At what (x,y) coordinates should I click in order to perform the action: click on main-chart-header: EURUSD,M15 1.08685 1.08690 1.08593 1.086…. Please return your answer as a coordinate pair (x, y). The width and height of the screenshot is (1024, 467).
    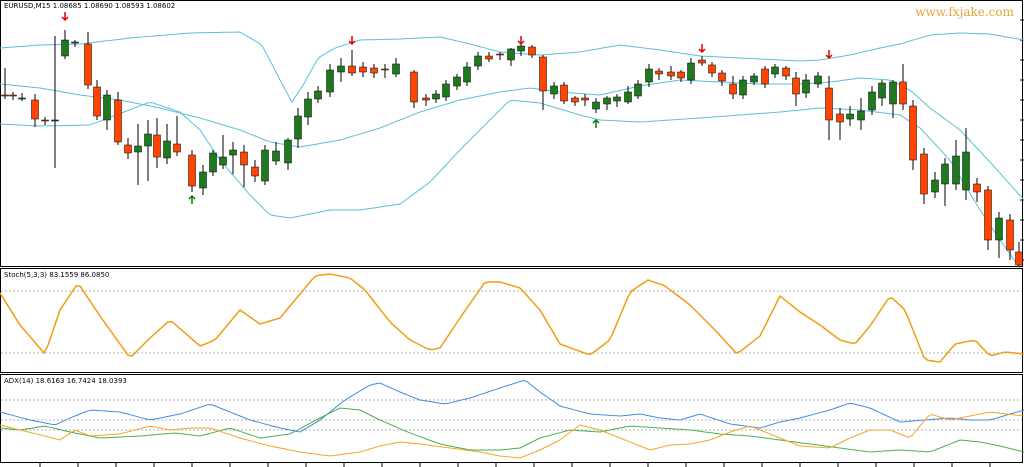
    Looking at the image, I should click on (90, 6).